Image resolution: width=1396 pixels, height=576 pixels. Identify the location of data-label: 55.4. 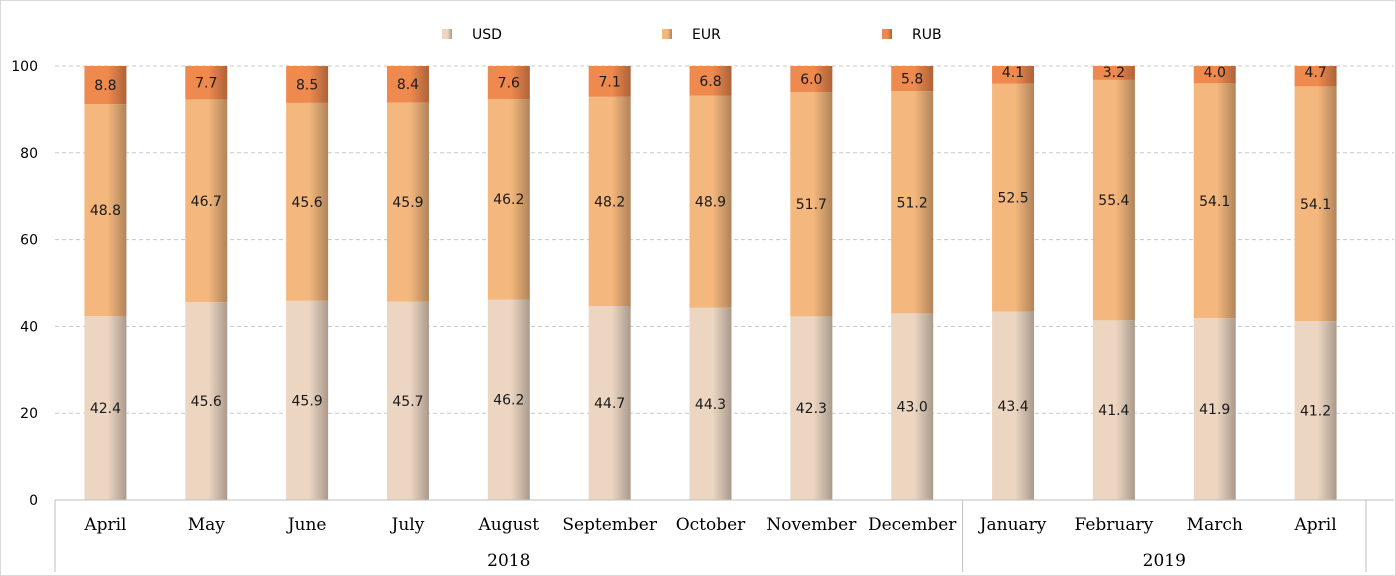
(1113, 201).